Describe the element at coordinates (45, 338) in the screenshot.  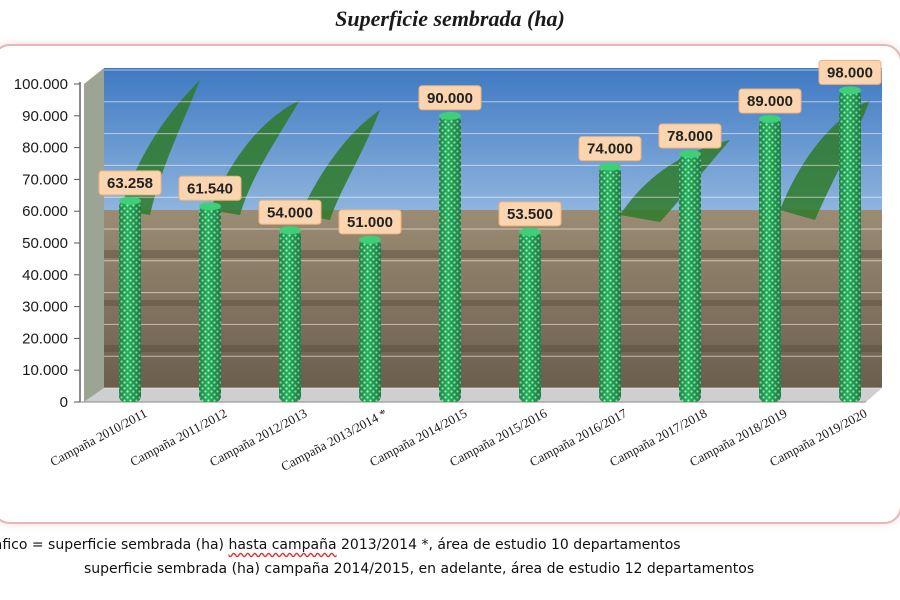
I see `y-tick-label: 20.000` at that location.